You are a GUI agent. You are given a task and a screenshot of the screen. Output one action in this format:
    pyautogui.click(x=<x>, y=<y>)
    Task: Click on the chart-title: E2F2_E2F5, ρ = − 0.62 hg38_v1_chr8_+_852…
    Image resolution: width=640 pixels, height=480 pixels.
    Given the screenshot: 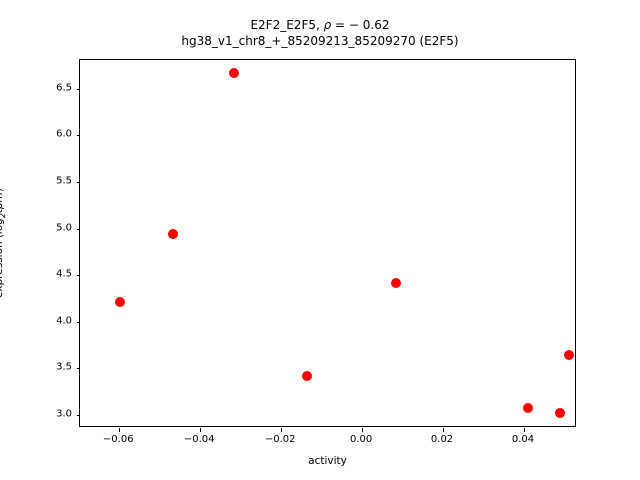 What is the action you would take?
    pyautogui.click(x=320, y=33)
    